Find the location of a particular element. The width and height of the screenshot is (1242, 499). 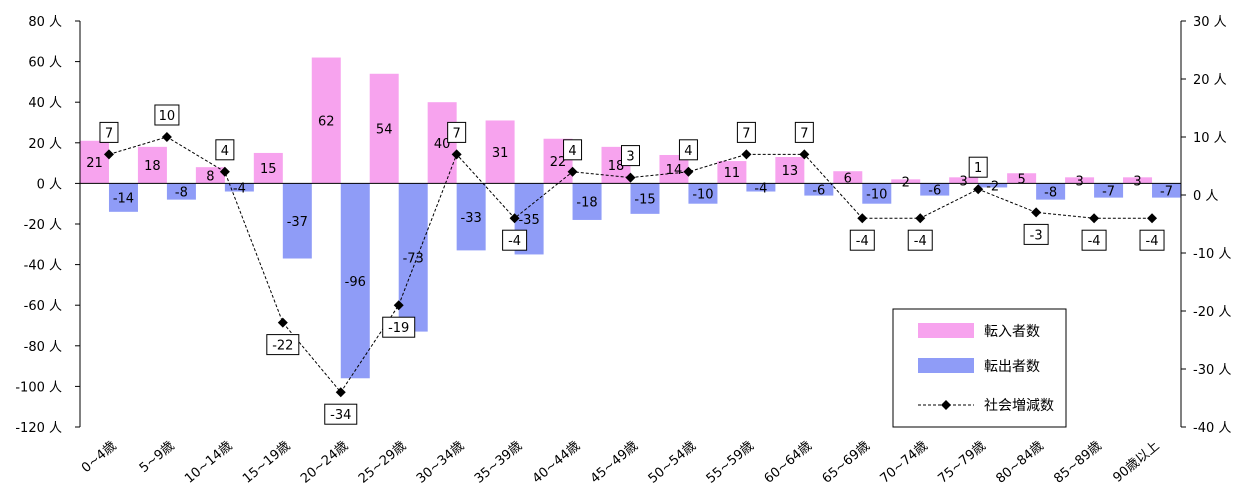

data-label-transfer-out: -37 is located at coordinates (297, 222).